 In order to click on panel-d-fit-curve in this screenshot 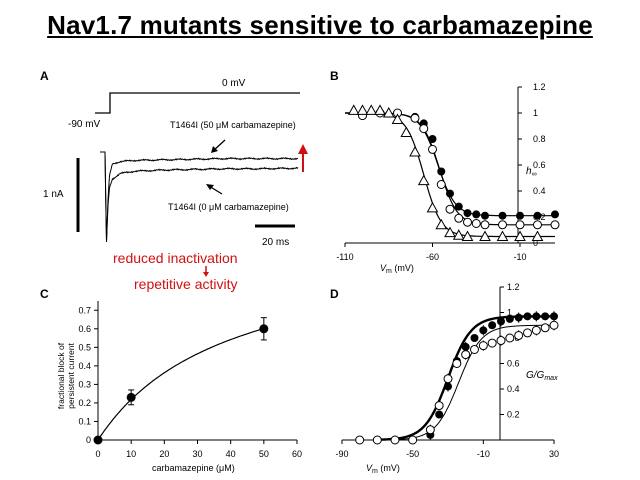, I will do `click(465, 382)`.